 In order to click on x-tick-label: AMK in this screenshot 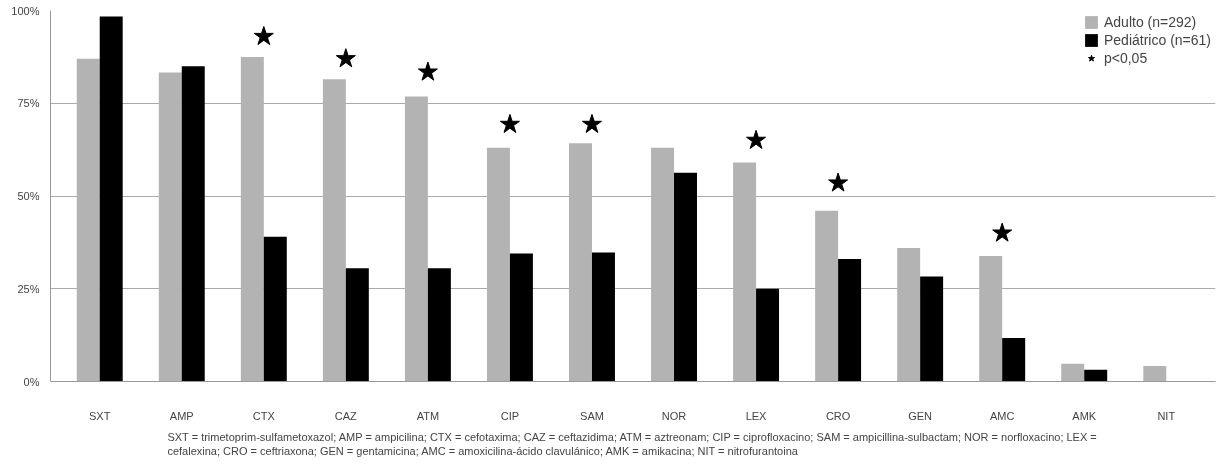, I will do `click(1084, 415)`.